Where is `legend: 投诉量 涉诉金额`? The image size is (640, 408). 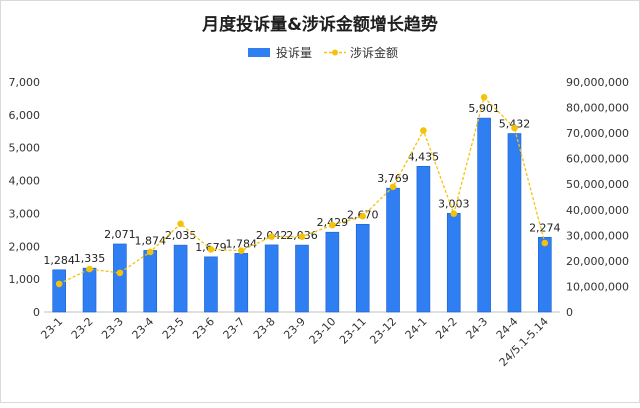 legend: 投诉量 涉诉金额 is located at coordinates (323, 52).